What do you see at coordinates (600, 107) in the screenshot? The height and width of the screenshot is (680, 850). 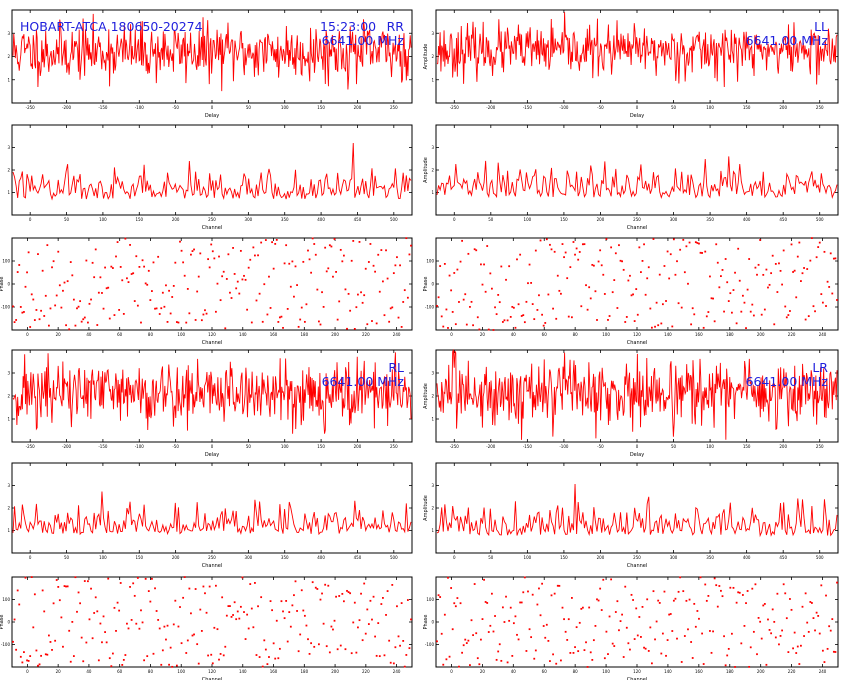 I see `x-tick-label: -50` at bounding box center [600, 107].